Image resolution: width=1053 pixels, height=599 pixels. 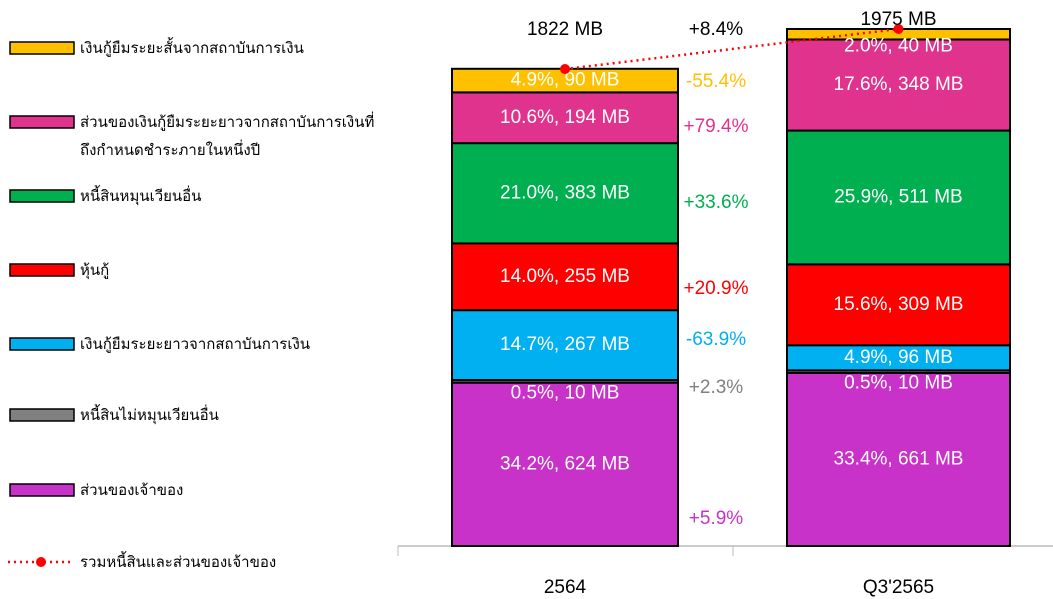 What do you see at coordinates (132, 490) in the screenshot?
I see `legend-label: ส่วนของเจ้าของ` at bounding box center [132, 490].